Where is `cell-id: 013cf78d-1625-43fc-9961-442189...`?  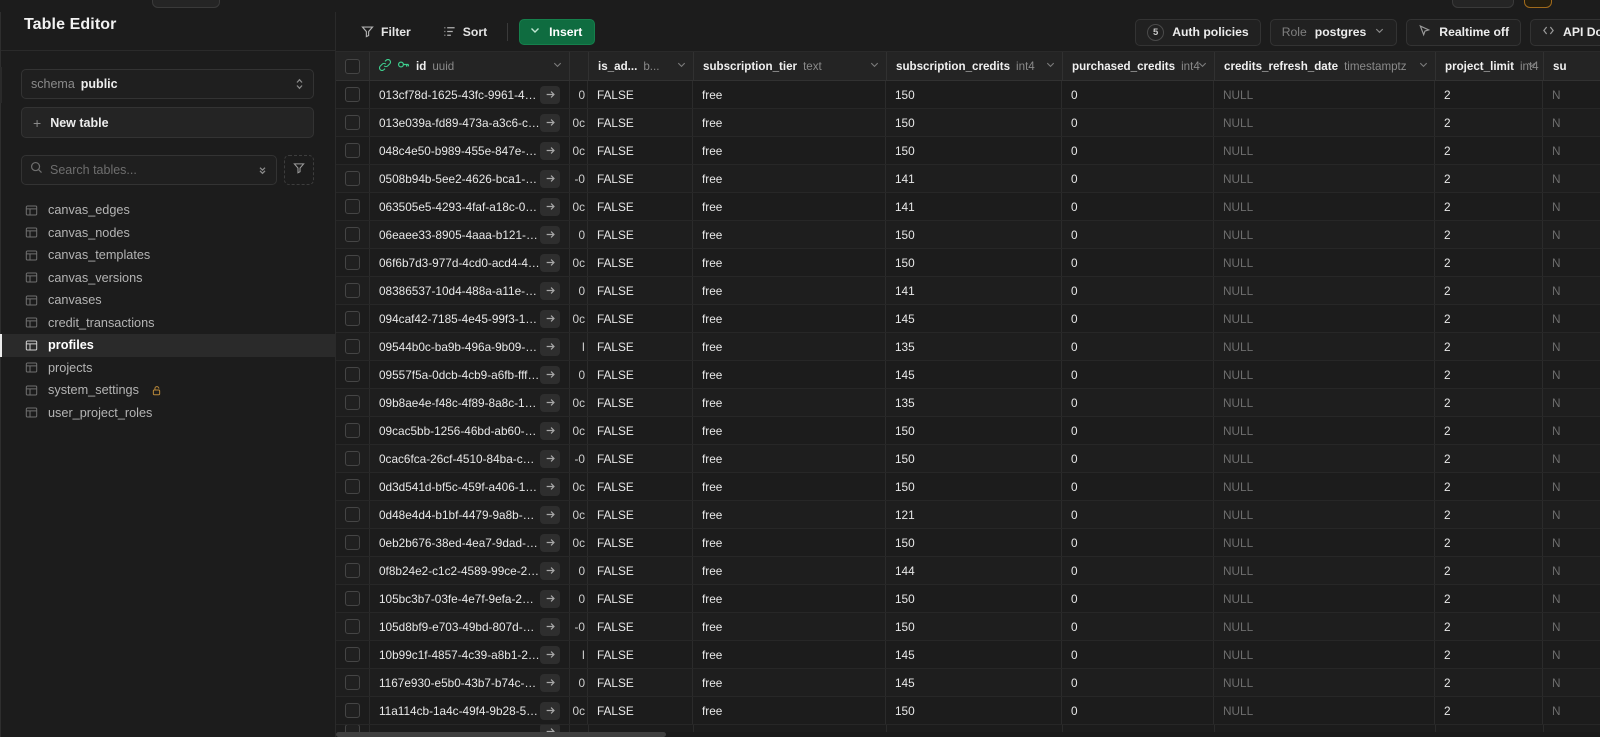 cell-id: 013cf78d-1625-43fc-9961-442189... is located at coordinates (470, 94).